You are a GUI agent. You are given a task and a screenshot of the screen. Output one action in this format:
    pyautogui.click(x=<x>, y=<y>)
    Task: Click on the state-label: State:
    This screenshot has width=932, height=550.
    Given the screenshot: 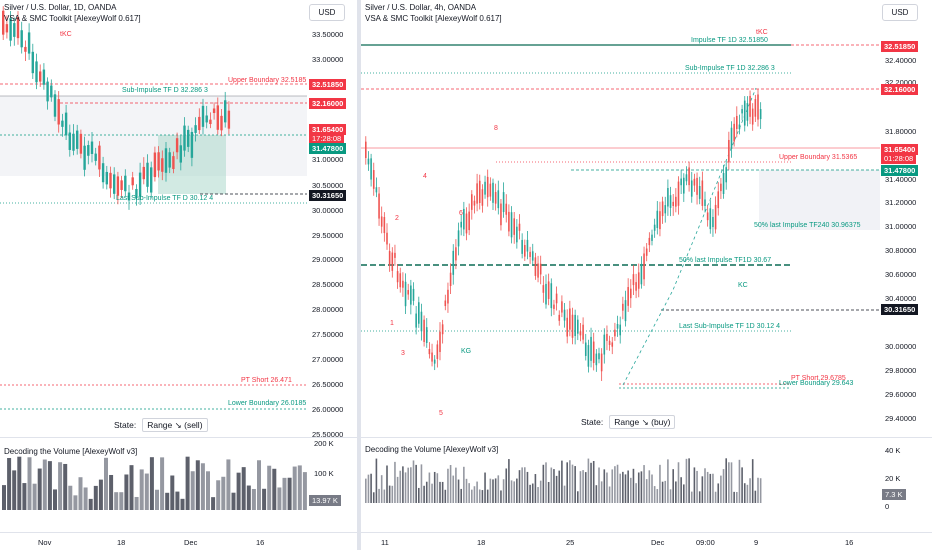 What is the action you would take?
    pyautogui.click(x=125, y=425)
    